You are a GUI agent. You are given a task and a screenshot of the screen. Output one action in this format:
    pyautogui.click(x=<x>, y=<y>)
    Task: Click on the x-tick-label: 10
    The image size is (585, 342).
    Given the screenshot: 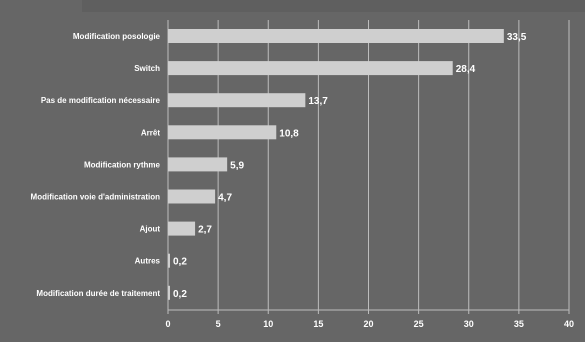 What is the action you would take?
    pyautogui.click(x=268, y=324)
    